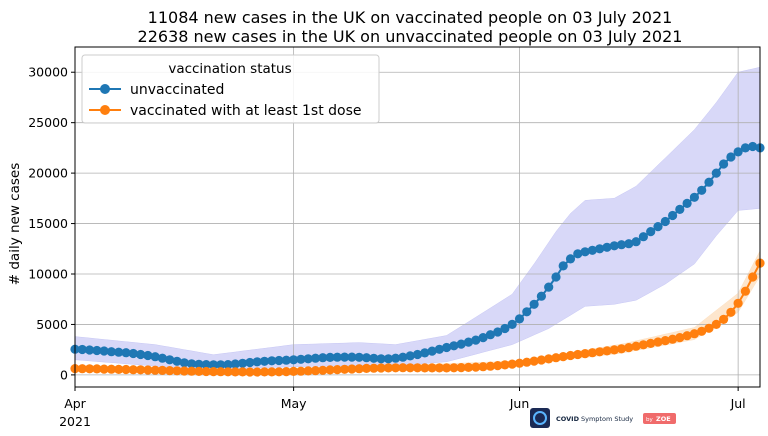 The height and width of the screenshot is (436, 768). Describe the element at coordinates (48, 72) in the screenshot. I see `y-tick-label: 30000` at that location.